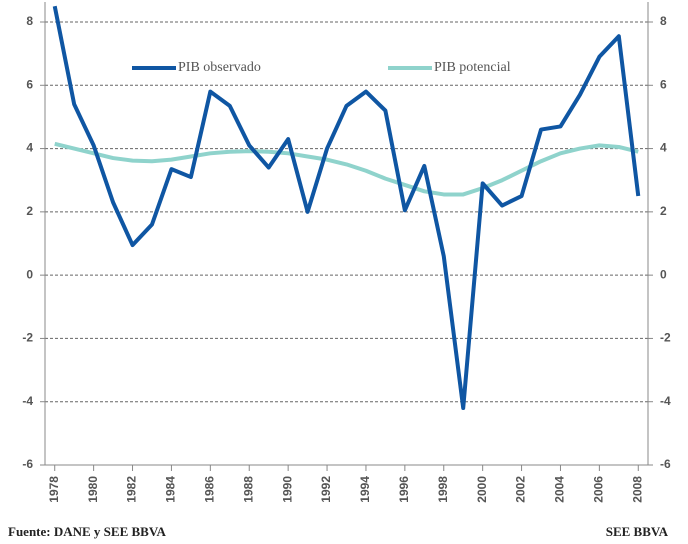 The height and width of the screenshot is (544, 688). What do you see at coordinates (637, 531) in the screenshot?
I see `credit: SEE BBVA` at bounding box center [637, 531].